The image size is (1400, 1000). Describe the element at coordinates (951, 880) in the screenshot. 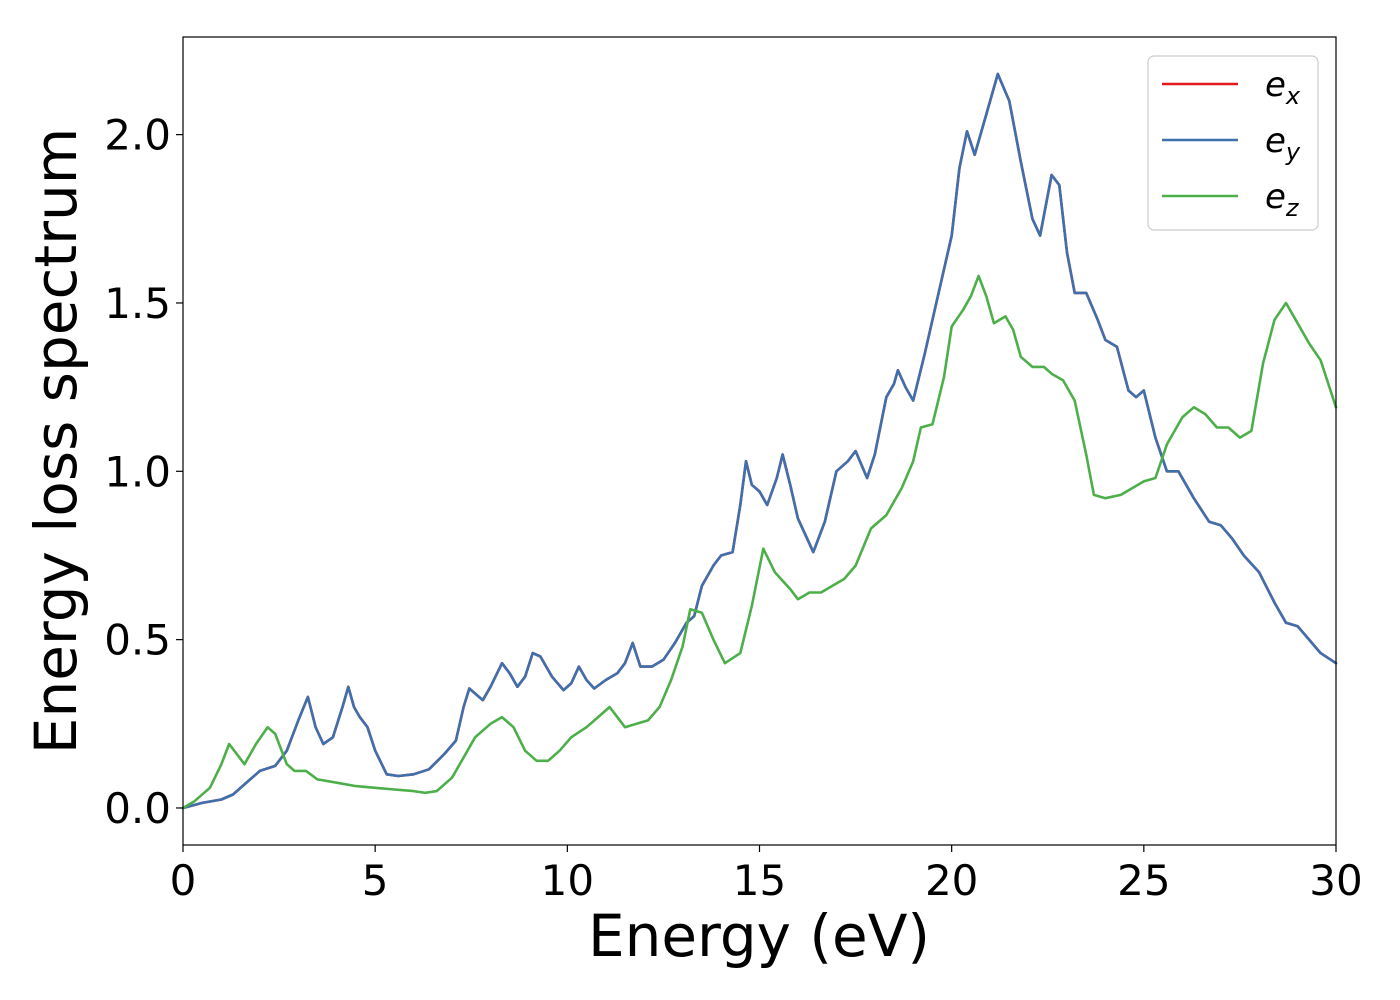

I see `x-tick-label: 20` at that location.